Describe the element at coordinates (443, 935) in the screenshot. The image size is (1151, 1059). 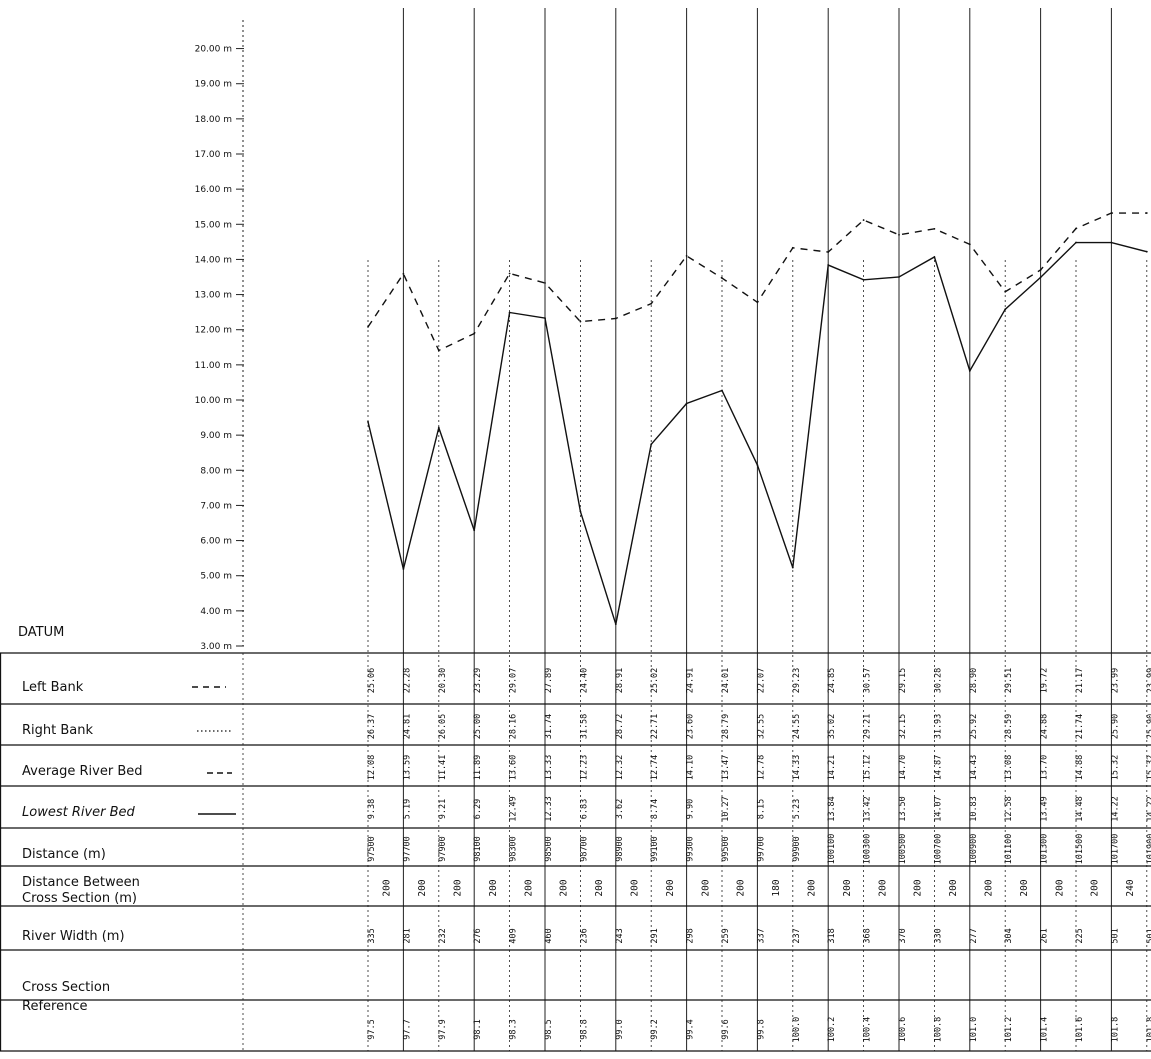
I see `river-width-value: 232` at that location.